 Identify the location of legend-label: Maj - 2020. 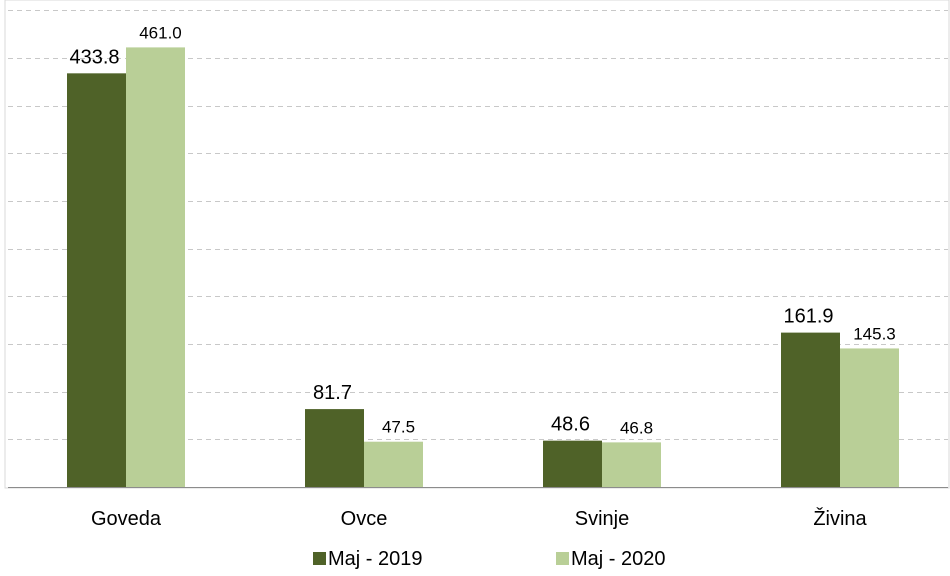
(618, 559).